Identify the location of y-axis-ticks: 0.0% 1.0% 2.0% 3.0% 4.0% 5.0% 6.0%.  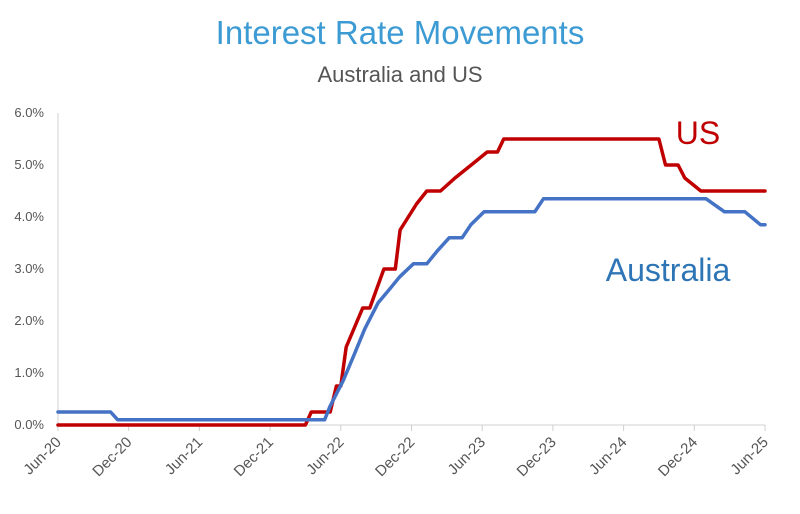
(29, 268).